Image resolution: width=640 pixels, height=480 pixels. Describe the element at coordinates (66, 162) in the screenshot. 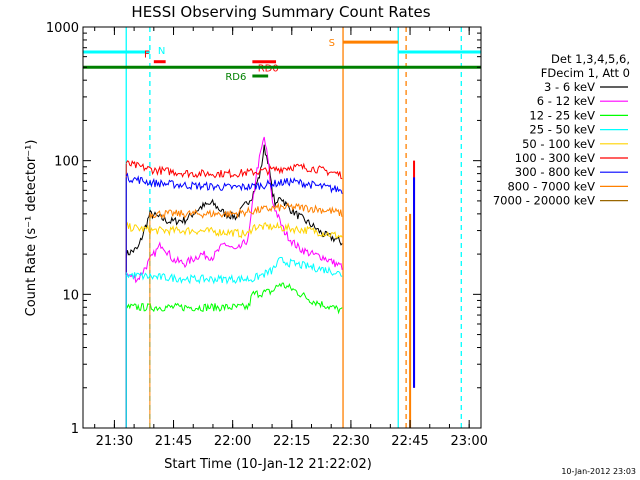

I see `y-tick-label: 100` at that location.